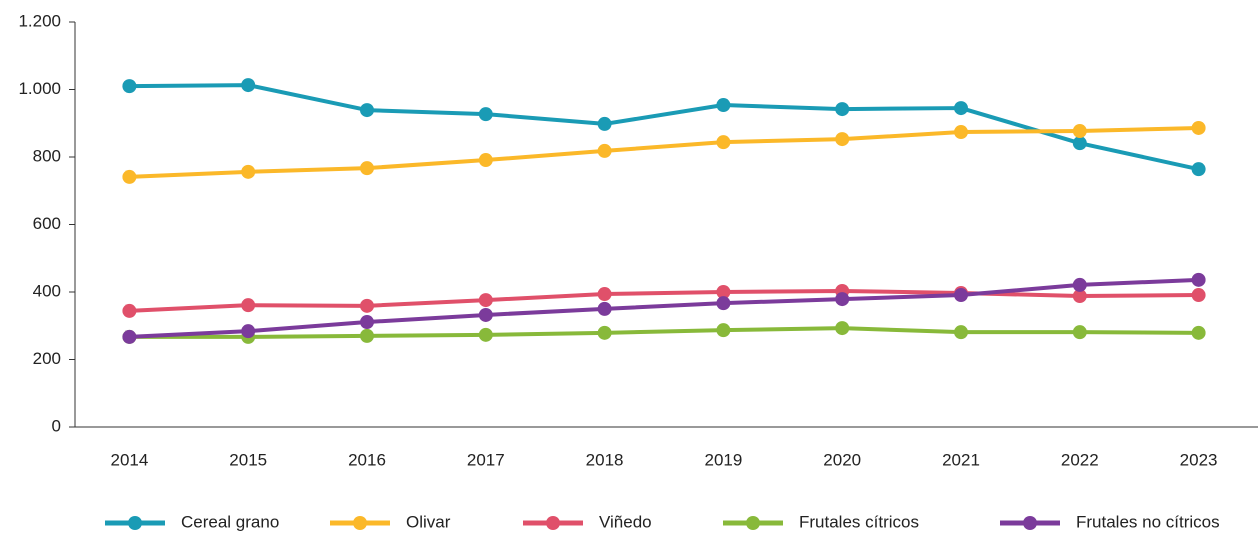 This screenshot has width=1258, height=534. What do you see at coordinates (605, 459) in the screenshot?
I see `x-tick-label: 2018` at bounding box center [605, 459].